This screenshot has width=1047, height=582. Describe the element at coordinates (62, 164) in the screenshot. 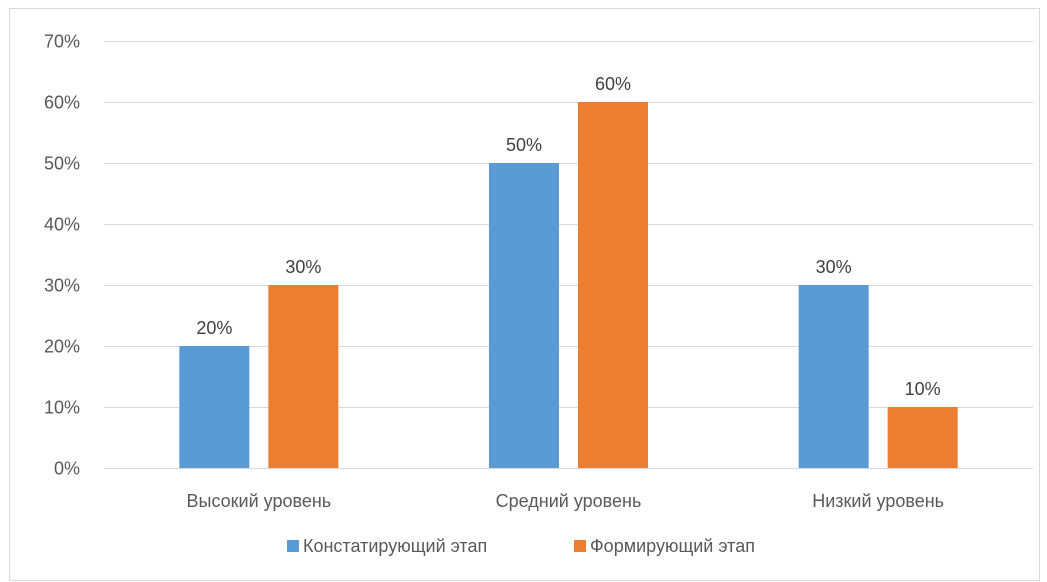

I see `y-tick-label: 50%` at that location.